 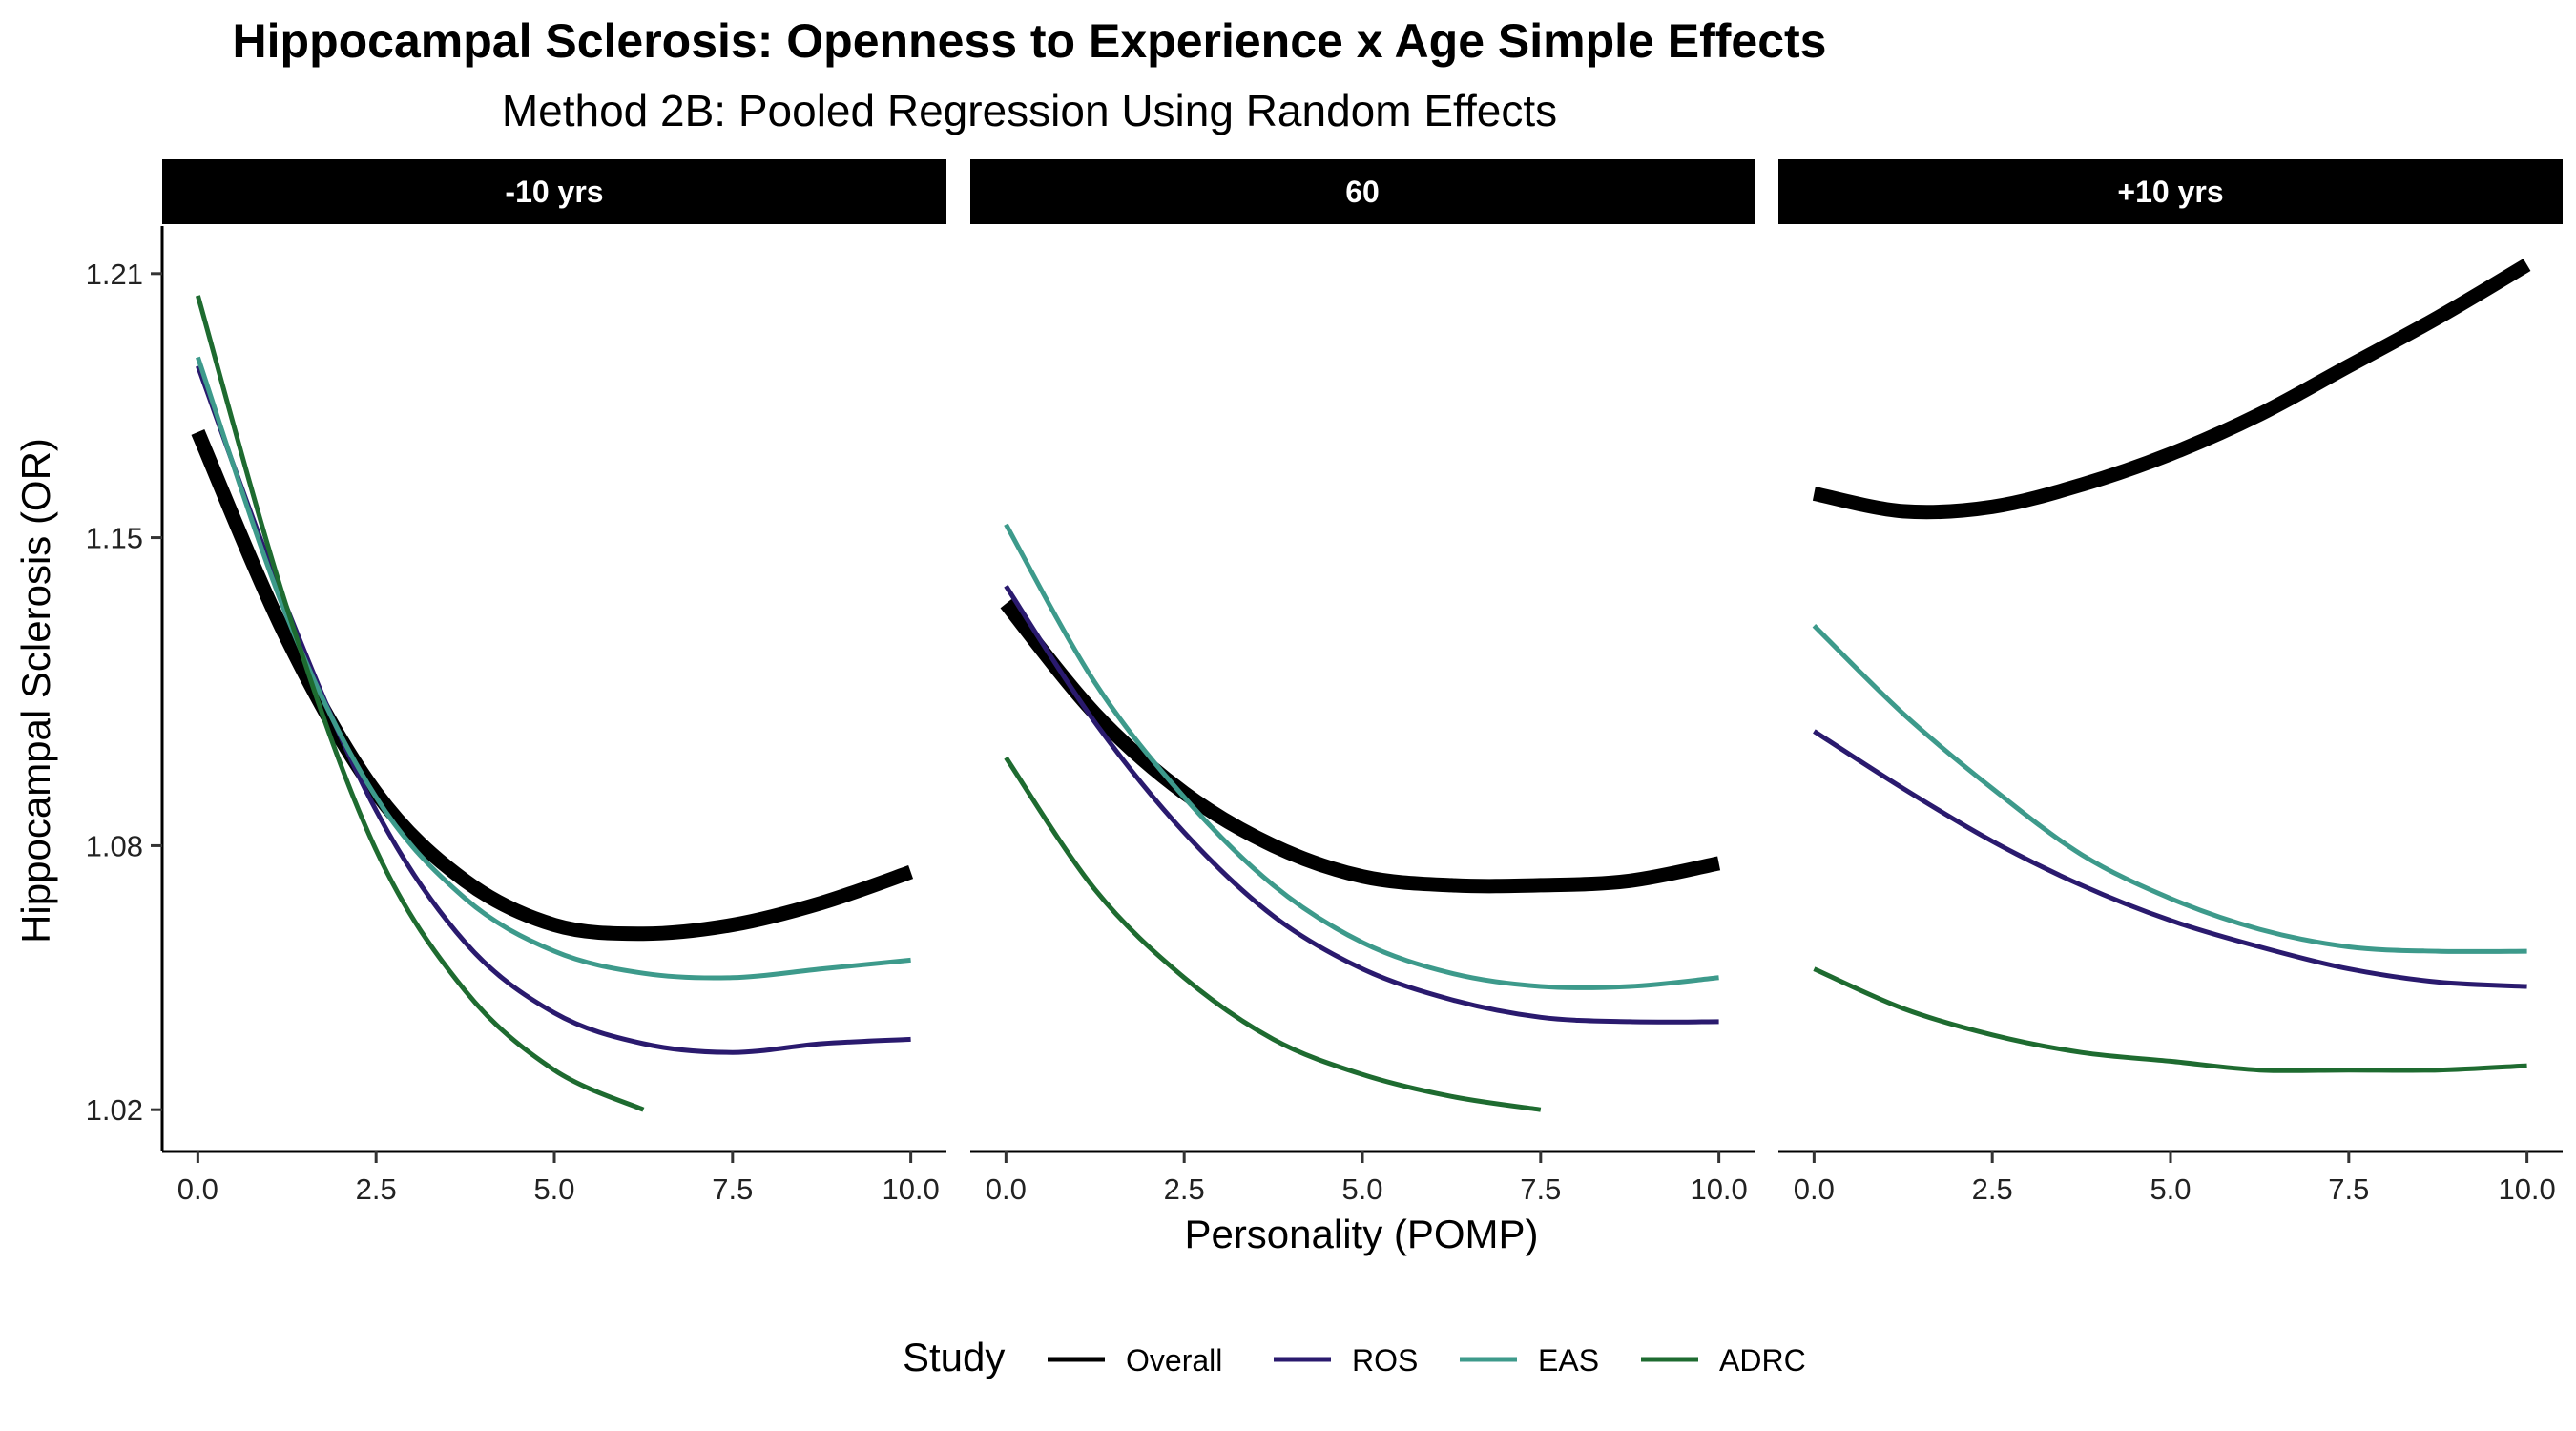 What do you see at coordinates (114, 846) in the screenshot?
I see `y-tick-label: 1.08` at bounding box center [114, 846].